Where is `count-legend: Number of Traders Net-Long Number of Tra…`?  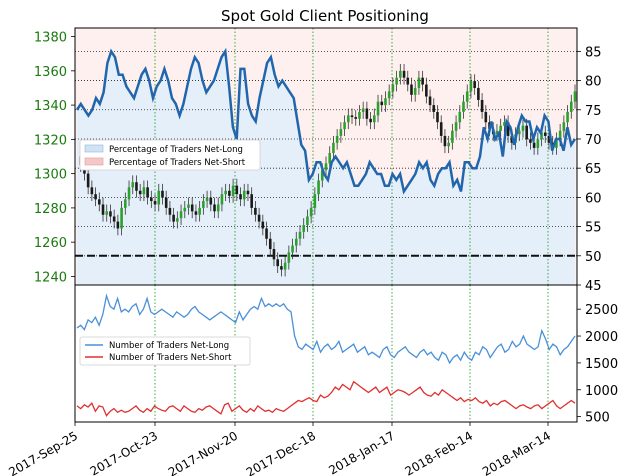
count-legend: Number of Traders Net-Long Number of Tra… is located at coordinates (165, 351).